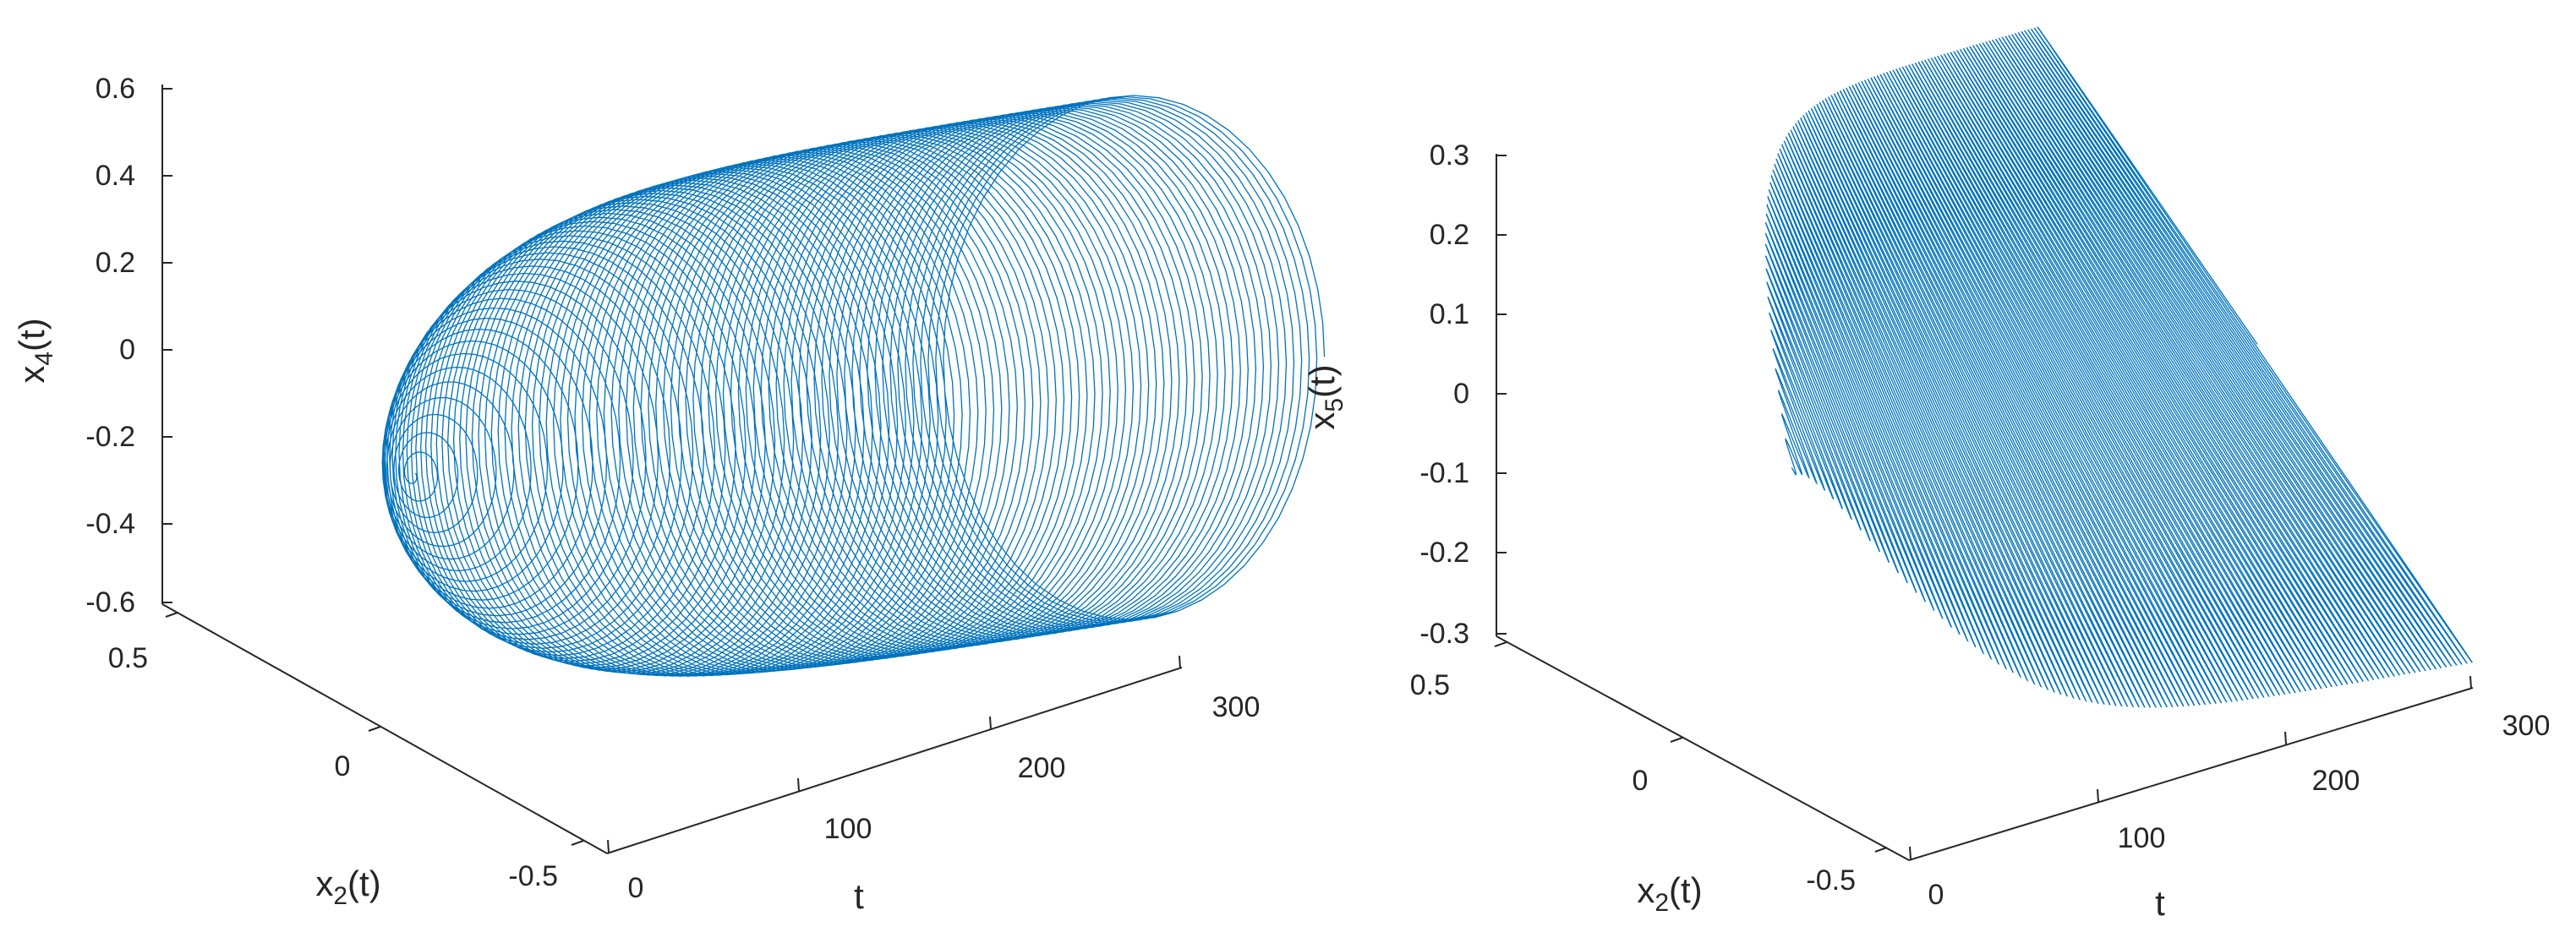  Describe the element at coordinates (1936, 895) in the screenshot. I see `right-x-tick-label: 0` at that location.